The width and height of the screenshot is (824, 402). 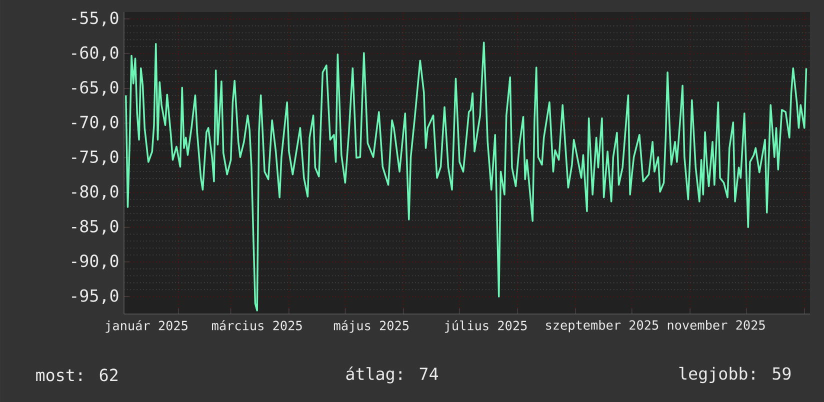 What do you see at coordinates (95, 123) in the screenshot?
I see `y-tick-label: -70,0` at bounding box center [95, 123].